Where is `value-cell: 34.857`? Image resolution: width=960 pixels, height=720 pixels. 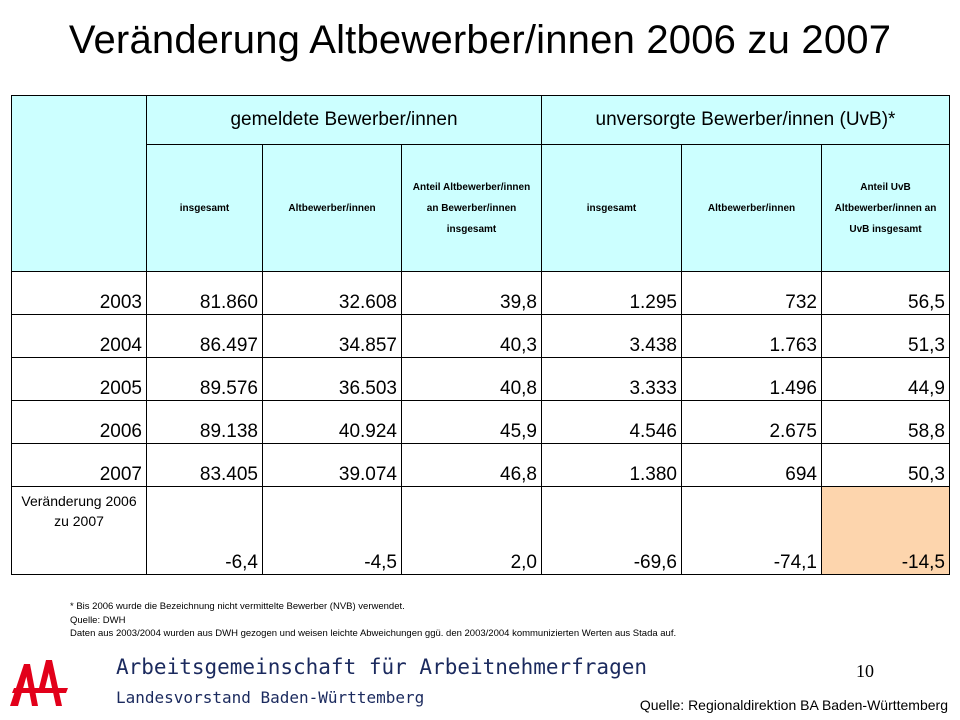
value-cell: 34.857 is located at coordinates (332, 336).